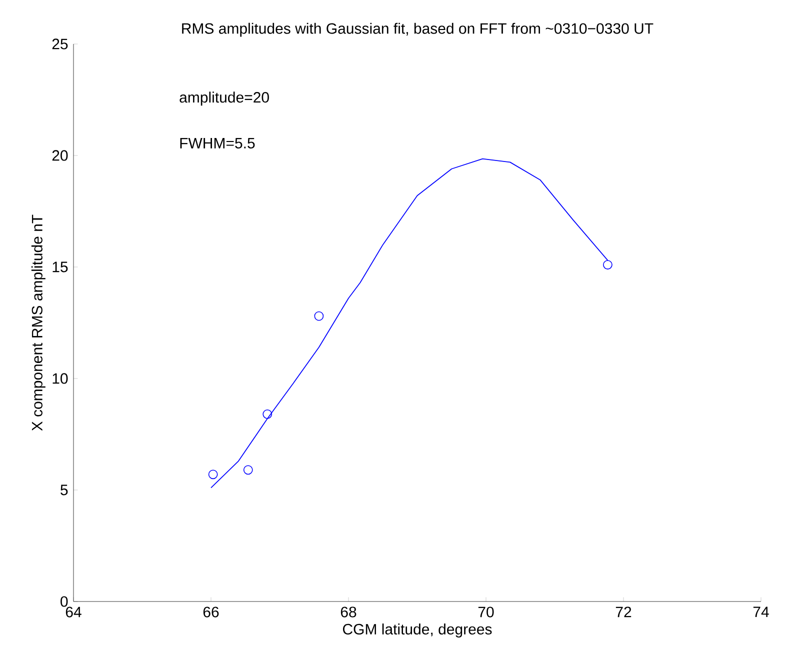 The image size is (790, 657). What do you see at coordinates (211, 612) in the screenshot?
I see `x-tick-label: 66` at bounding box center [211, 612].